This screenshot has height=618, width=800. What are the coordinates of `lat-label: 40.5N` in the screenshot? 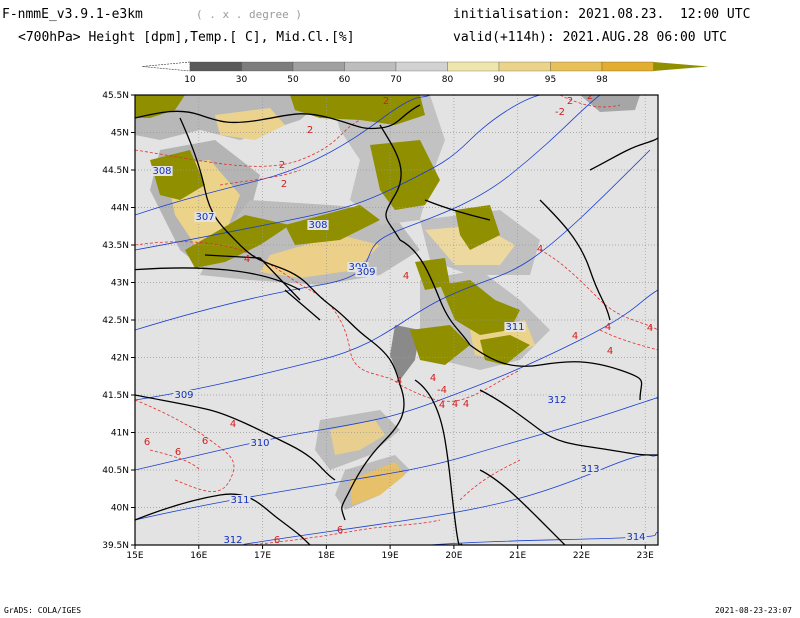 It's located at (115, 471).